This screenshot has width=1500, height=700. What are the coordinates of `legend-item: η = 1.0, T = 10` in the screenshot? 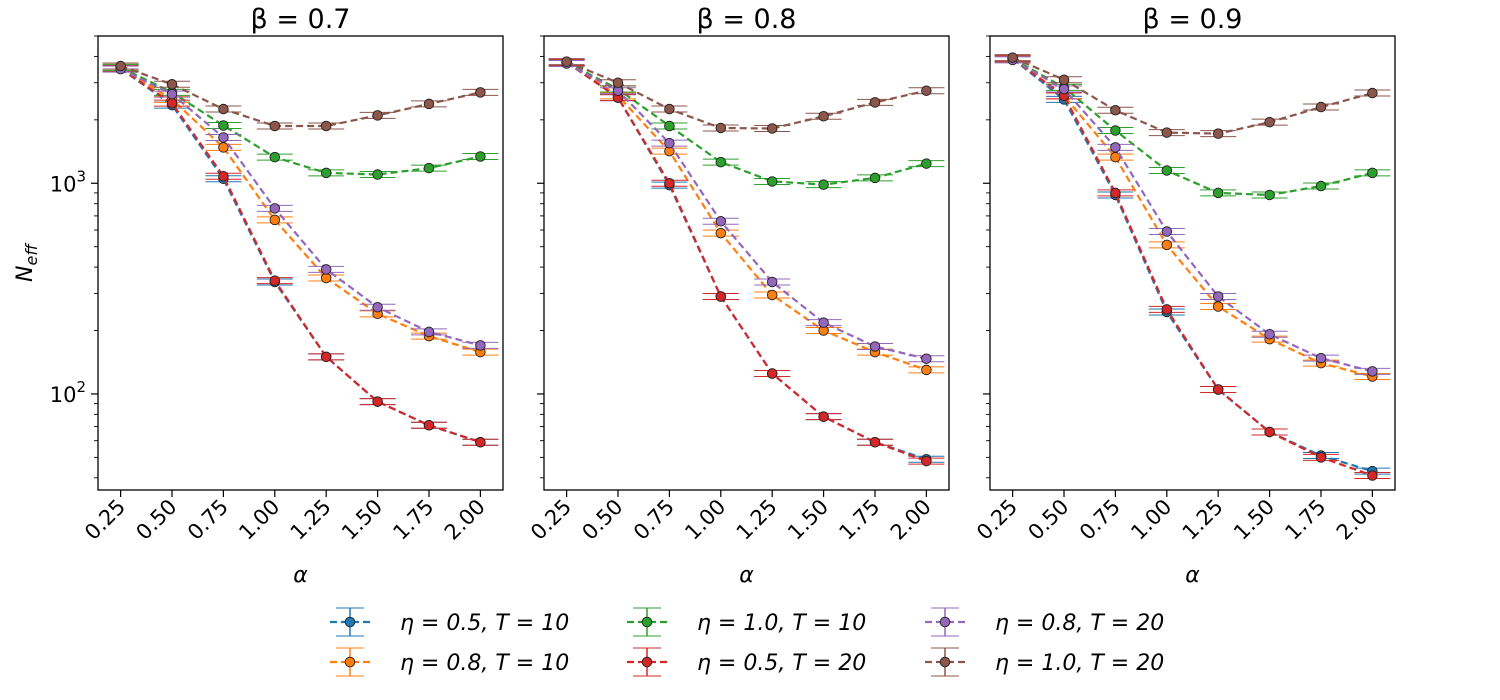 It's located at (746, 622).